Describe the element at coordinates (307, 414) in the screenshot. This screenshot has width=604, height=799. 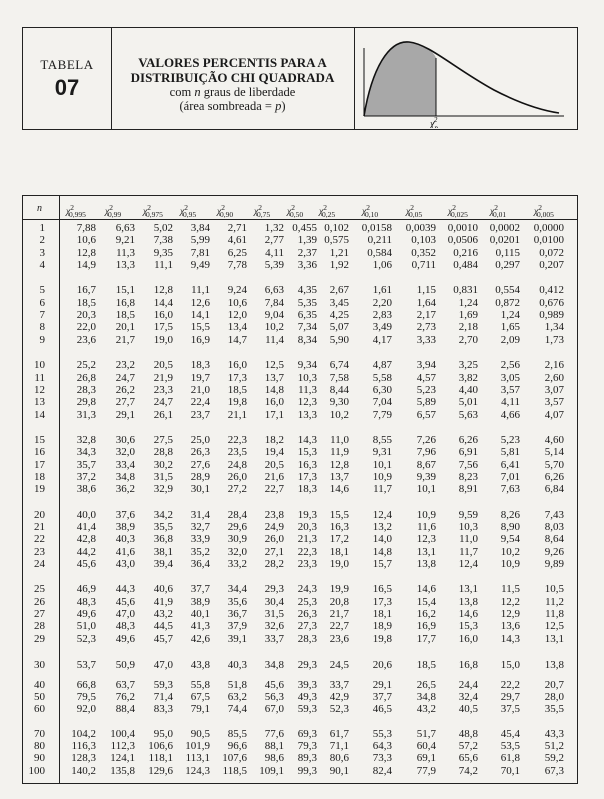
I see `table-cell: 13,3` at that location.